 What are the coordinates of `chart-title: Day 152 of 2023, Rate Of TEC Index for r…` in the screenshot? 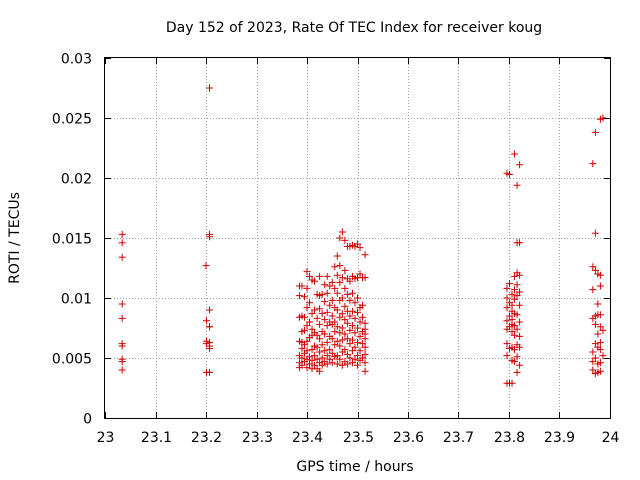 It's located at (354, 28).